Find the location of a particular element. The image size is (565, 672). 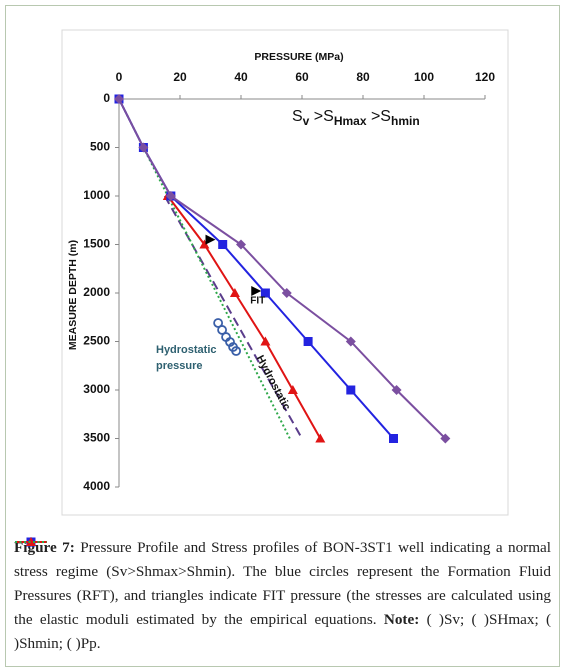

hydrostatic-pressure-label: Hydrostatic is located at coordinates (186, 350).